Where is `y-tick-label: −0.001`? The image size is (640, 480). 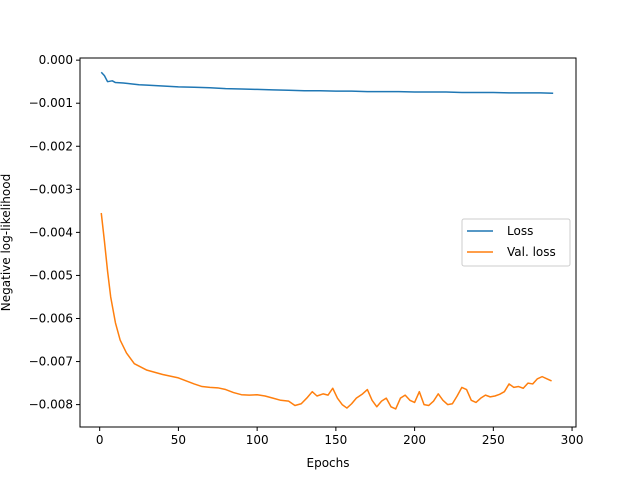 y-tick-label: −0.001 is located at coordinates (51, 103).